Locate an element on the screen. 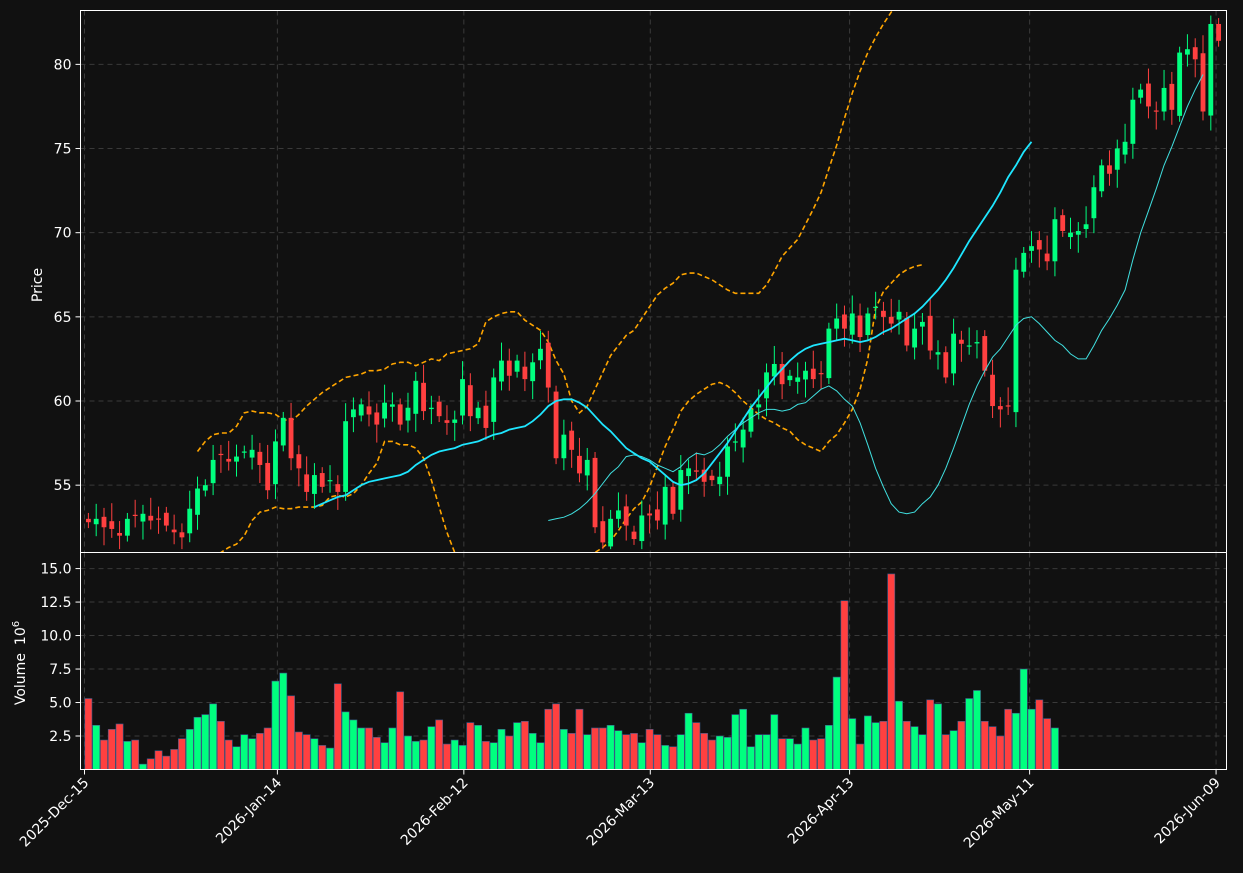 The width and height of the screenshot is (1243, 873). price-y-tick-label: 65 is located at coordinates (63, 318).